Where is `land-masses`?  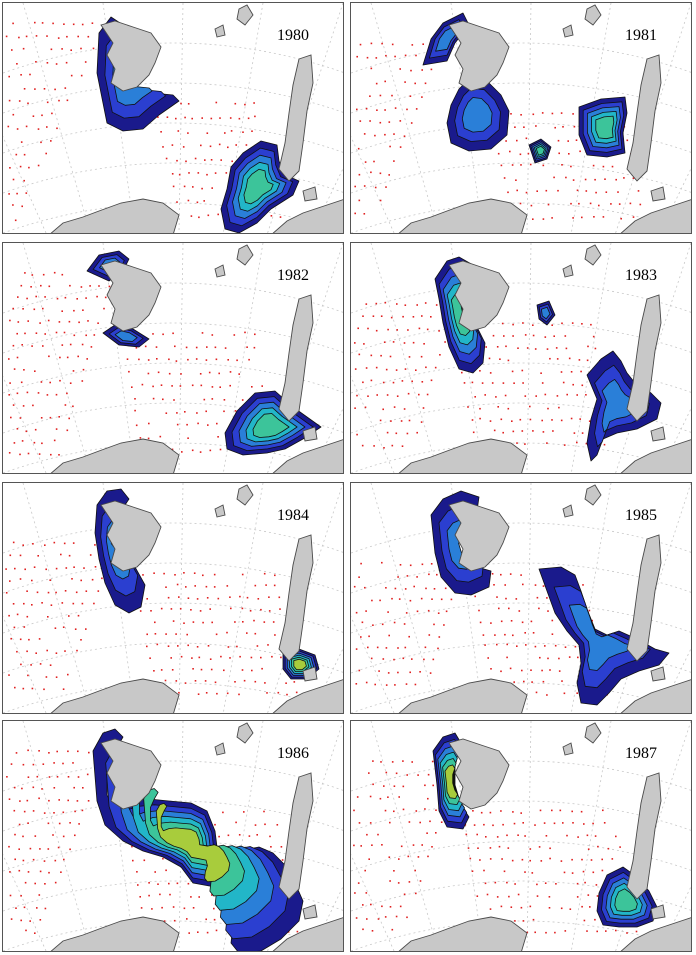
land-masses is located at coordinates (544, 118).